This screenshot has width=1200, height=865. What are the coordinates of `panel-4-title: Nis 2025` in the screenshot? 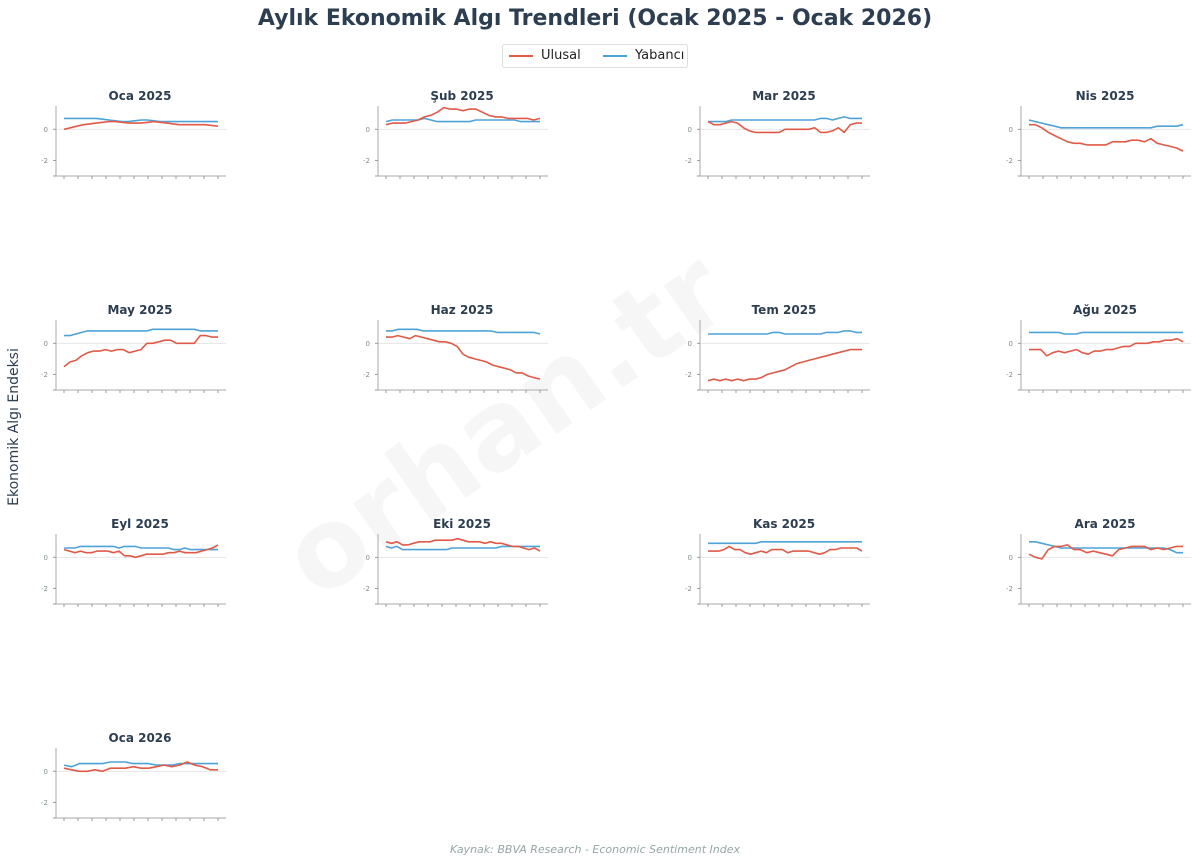 It's located at (1105, 96).